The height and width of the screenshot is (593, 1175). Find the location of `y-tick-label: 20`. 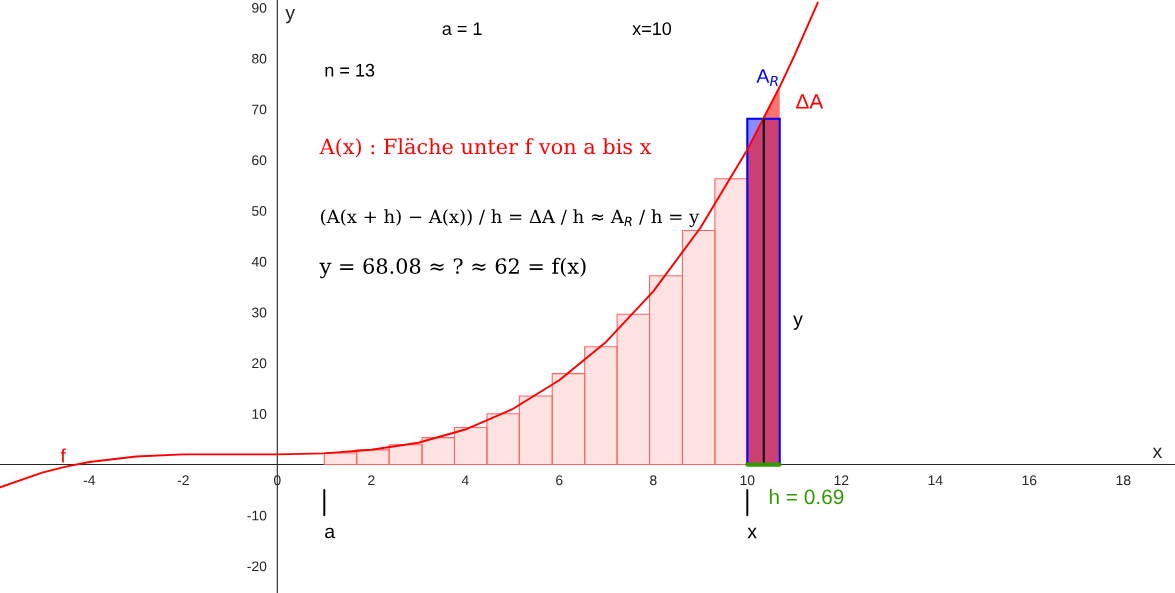

y-tick-label: 20 is located at coordinates (259, 363).